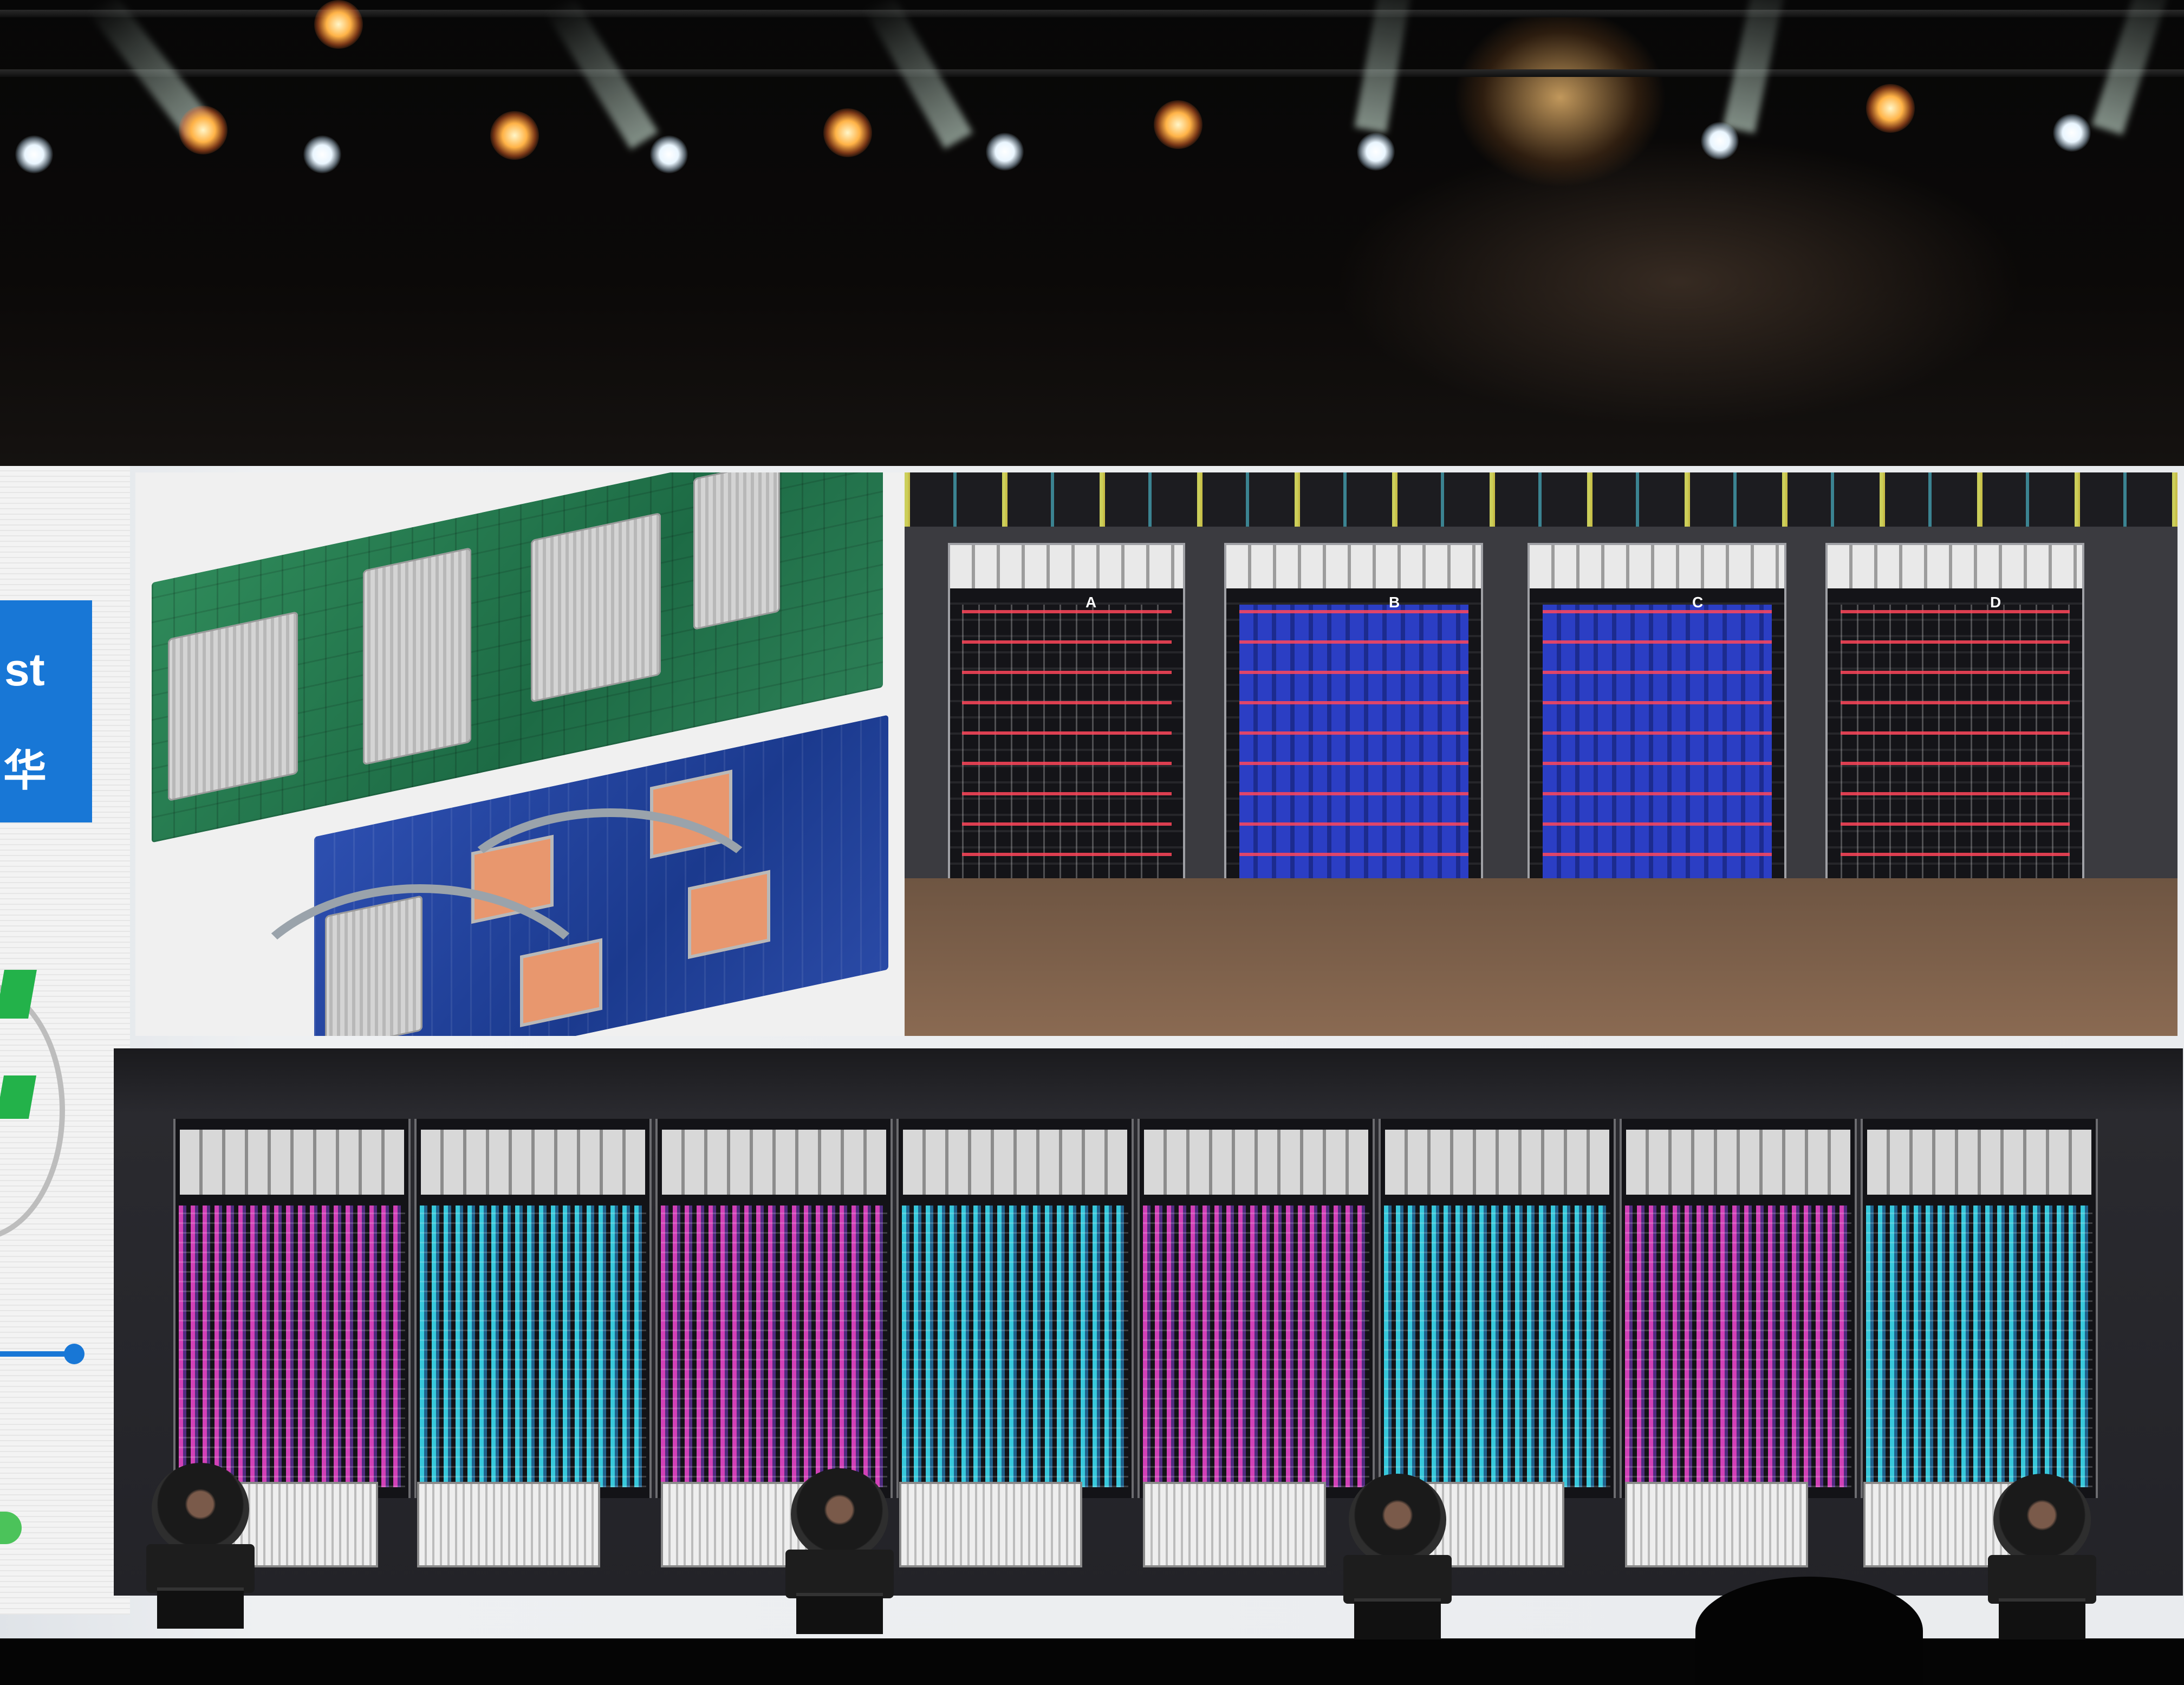 This screenshot has height=1685, width=2184. What do you see at coordinates (1698, 602) in the screenshot?
I see `rack-label: C` at bounding box center [1698, 602].